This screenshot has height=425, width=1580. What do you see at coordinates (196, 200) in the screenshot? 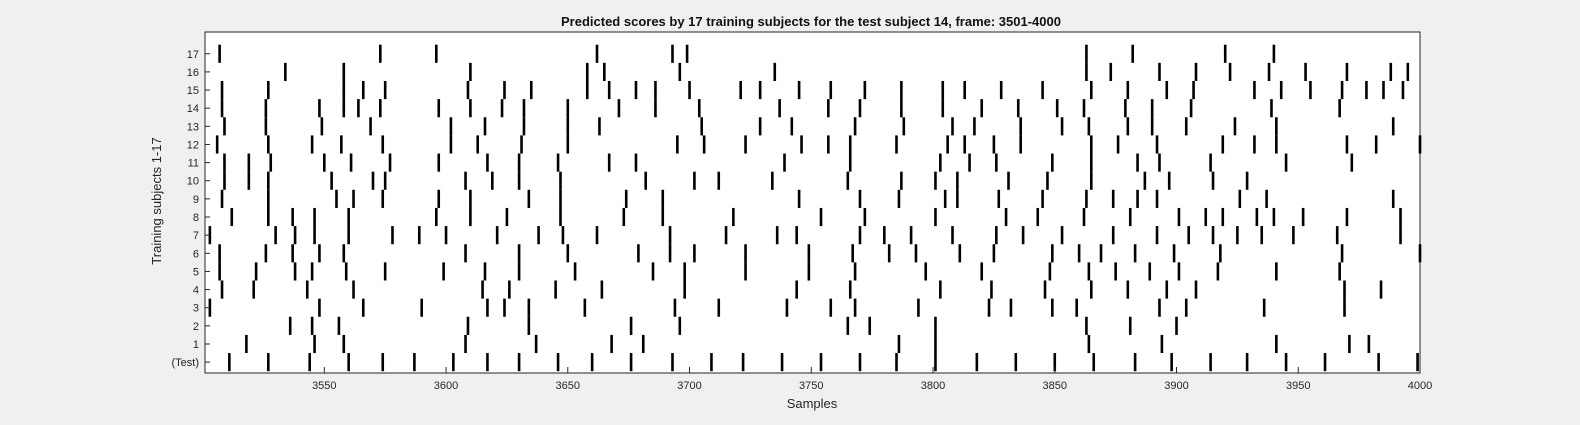
I see `y-tick-label-9: 9` at bounding box center [196, 200].